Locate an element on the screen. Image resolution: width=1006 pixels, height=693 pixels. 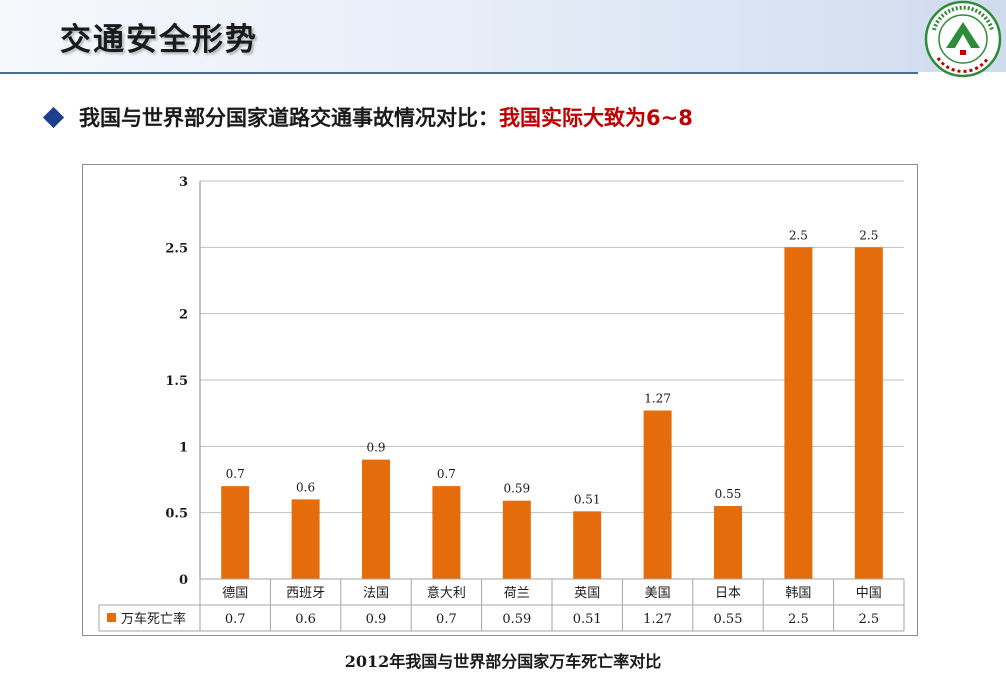
slide-header is located at coordinates (503, 36).